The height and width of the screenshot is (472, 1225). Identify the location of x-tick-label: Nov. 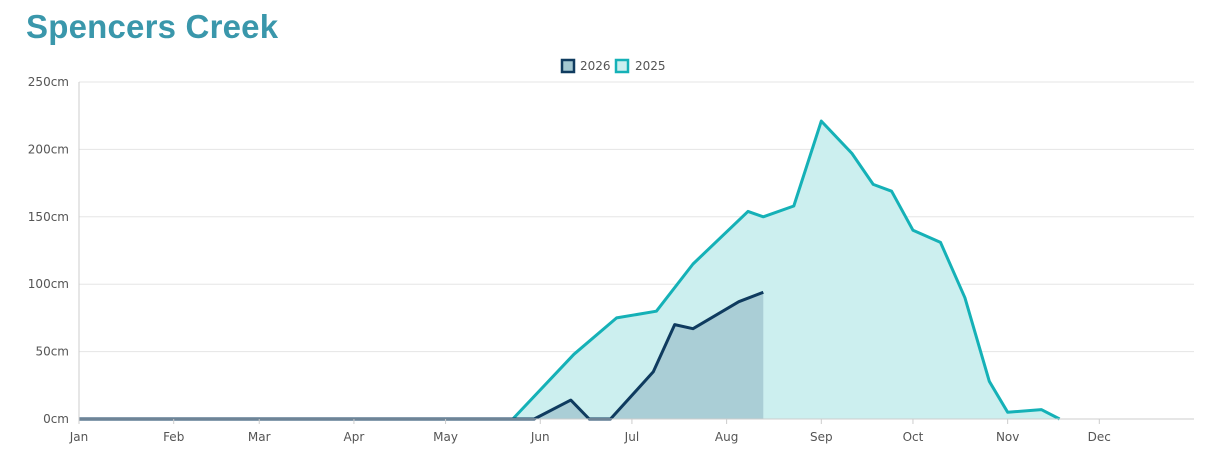
(1007, 437).